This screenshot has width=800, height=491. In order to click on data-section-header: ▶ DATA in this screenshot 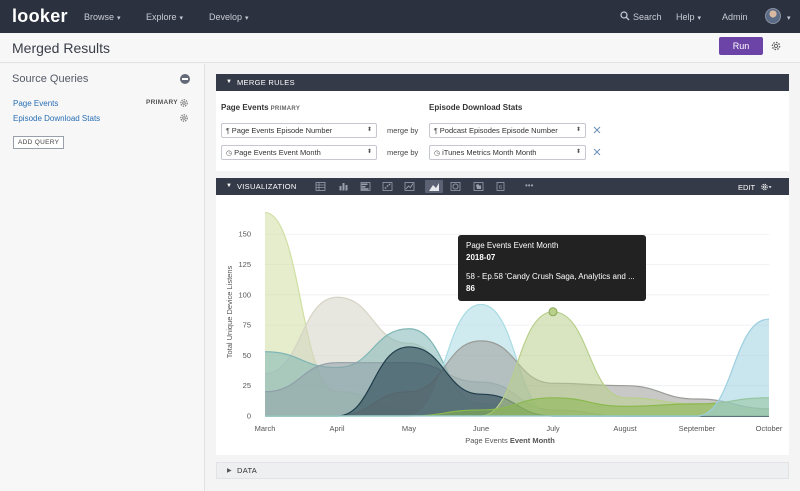, I will do `click(502, 470)`.